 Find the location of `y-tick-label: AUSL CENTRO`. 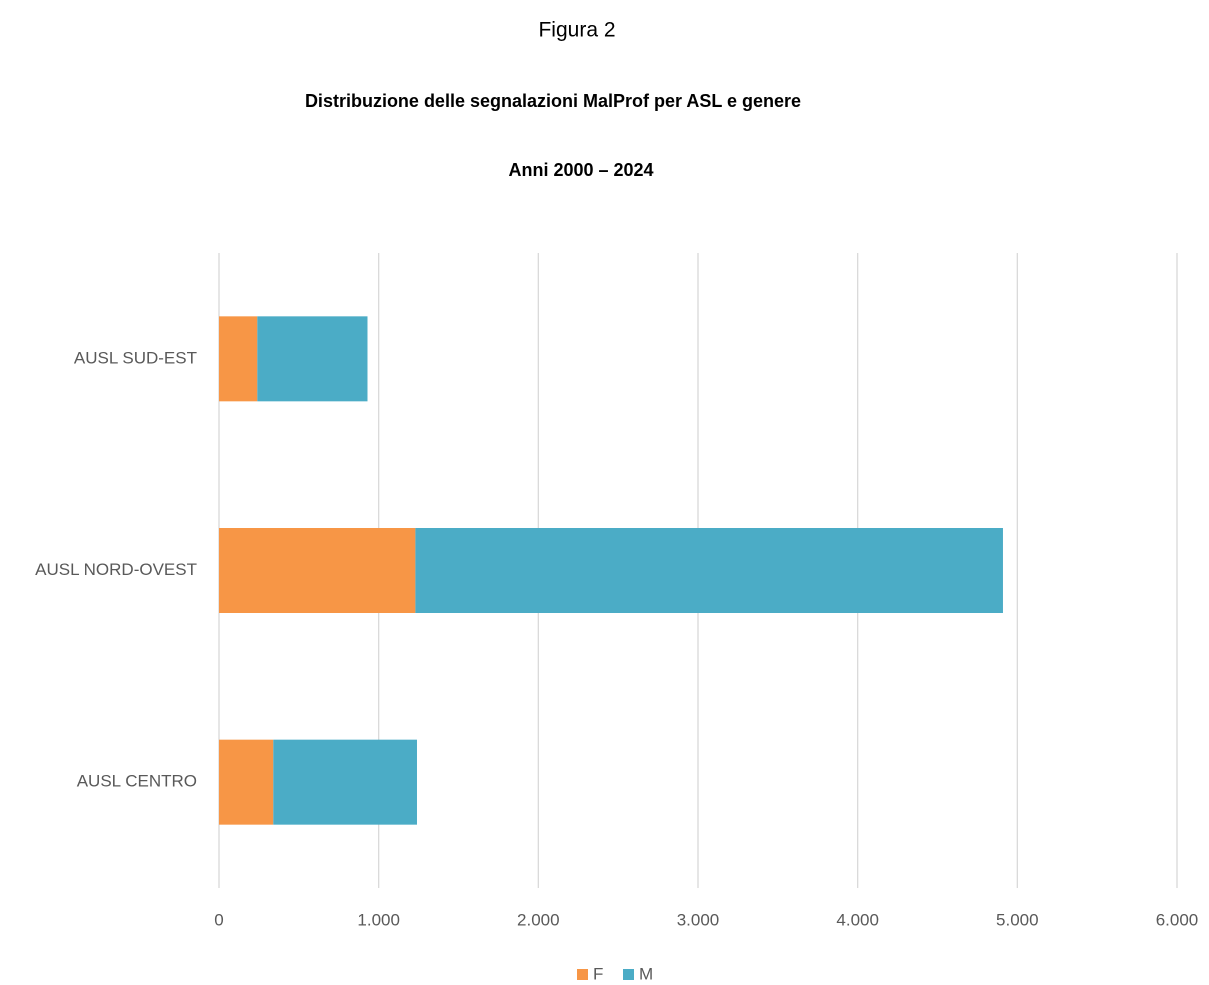

y-tick-label: AUSL CENTRO is located at coordinates (137, 781).